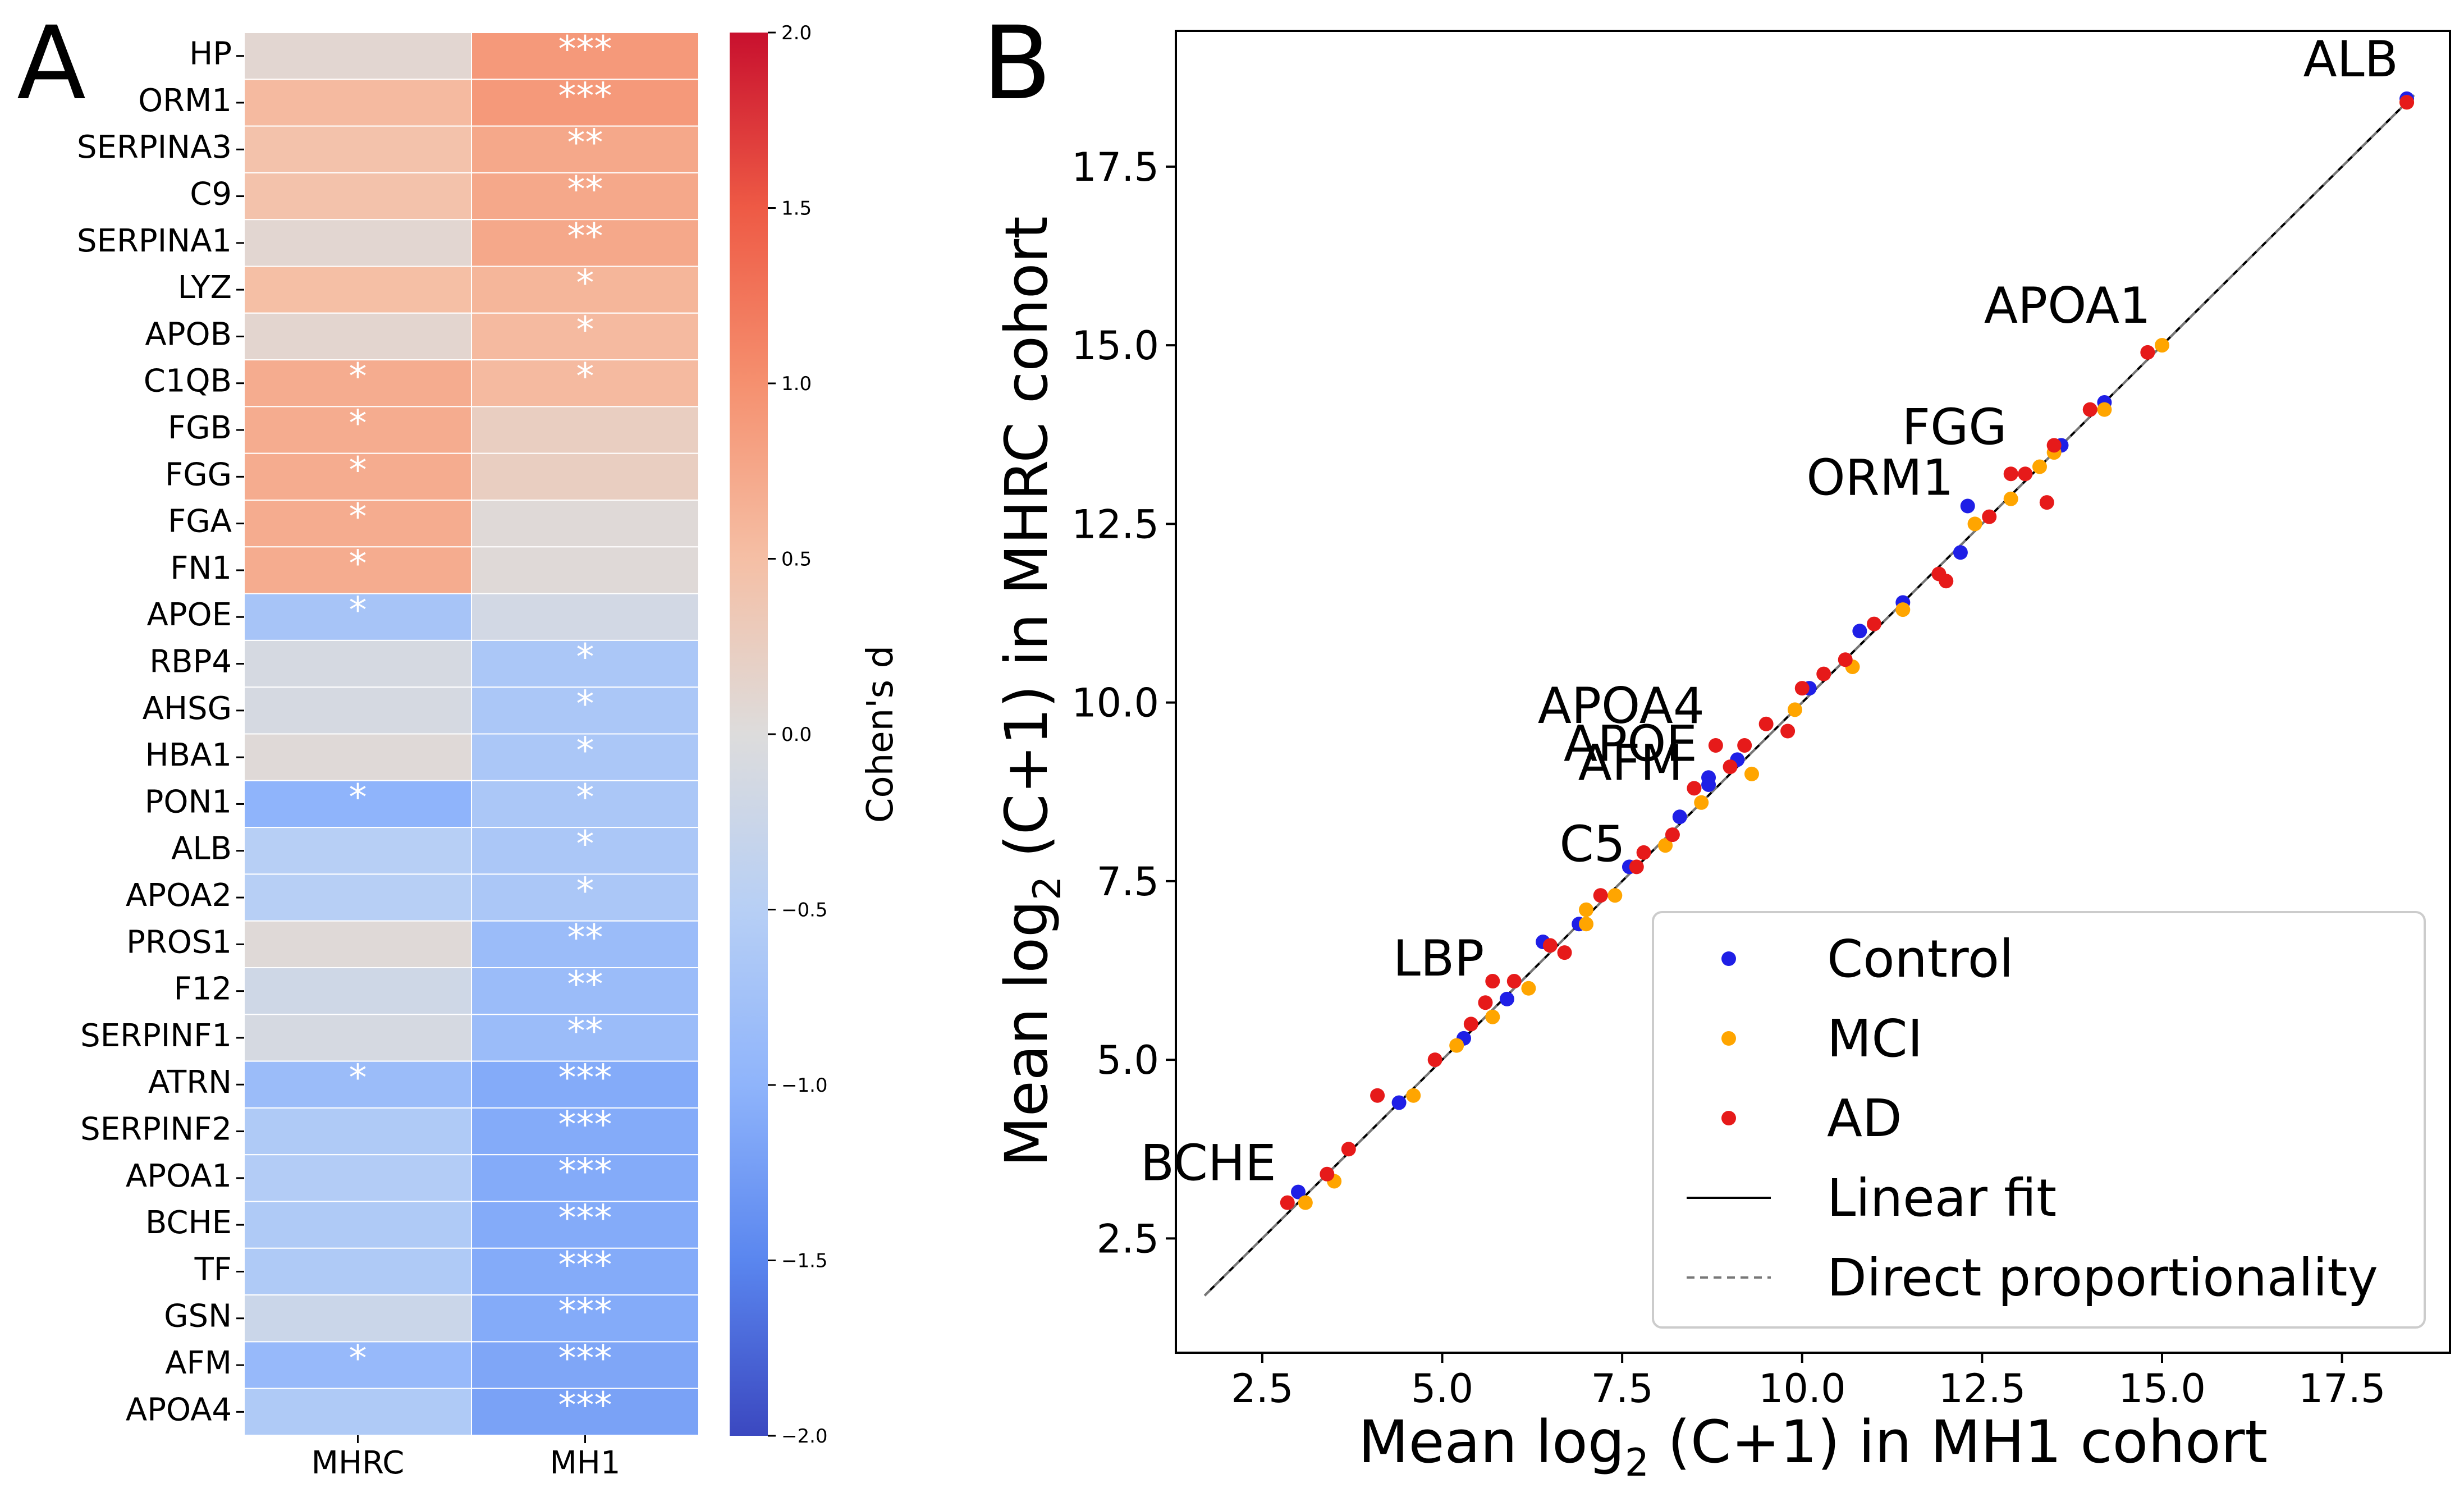 Image resolution: width=2464 pixels, height=1488 pixels. I want to click on colorbar-tick-label: 0.0, so click(796, 735).